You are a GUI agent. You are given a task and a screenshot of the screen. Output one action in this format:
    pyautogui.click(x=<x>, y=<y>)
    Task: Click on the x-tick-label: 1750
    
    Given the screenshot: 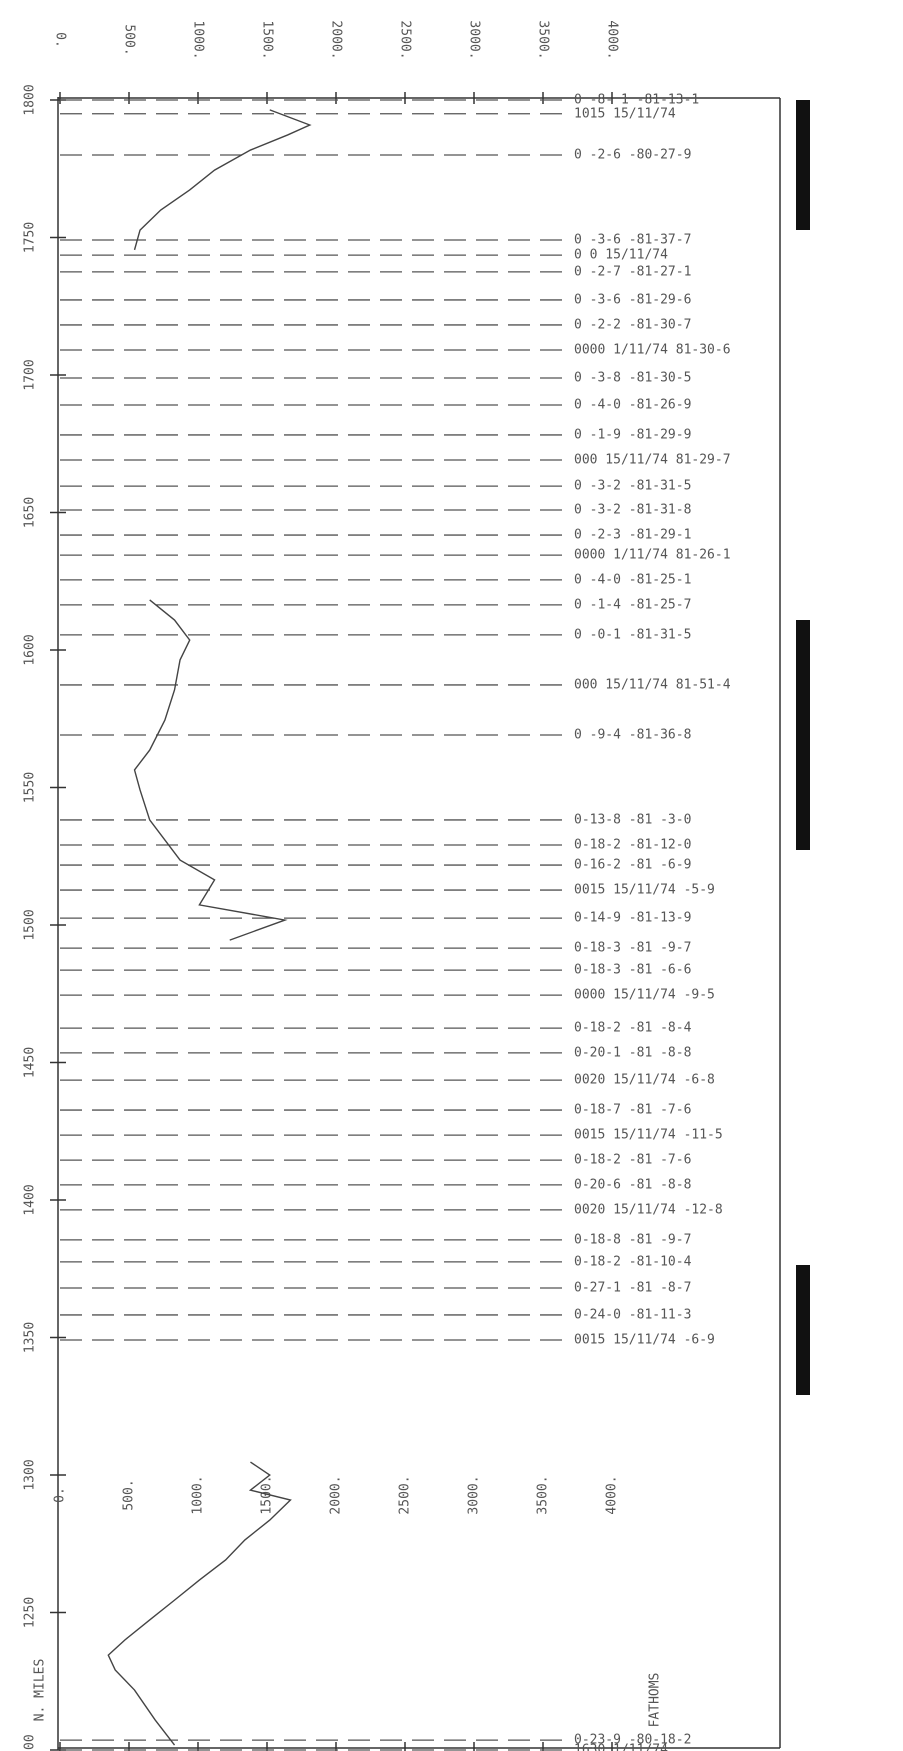 What is the action you would take?
    pyautogui.click(x=30, y=237)
    